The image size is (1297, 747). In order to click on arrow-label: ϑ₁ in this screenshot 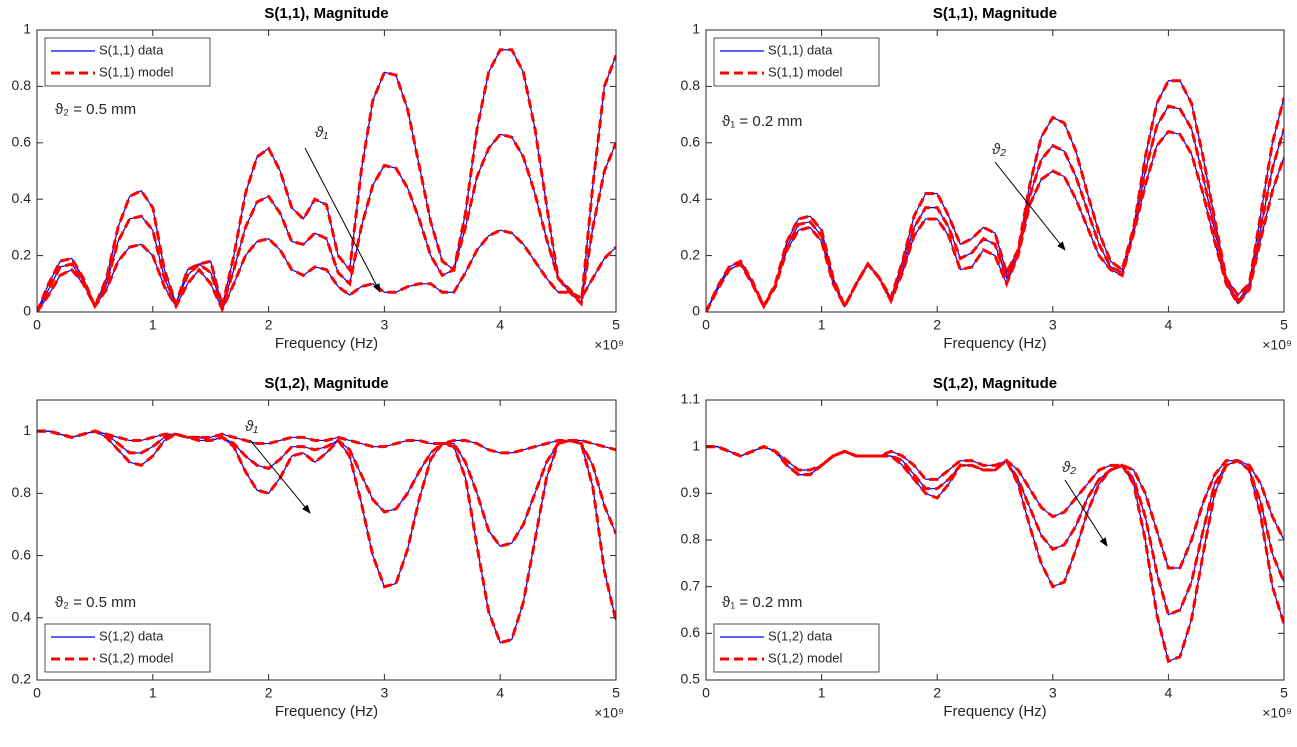, I will do `click(251, 426)`.